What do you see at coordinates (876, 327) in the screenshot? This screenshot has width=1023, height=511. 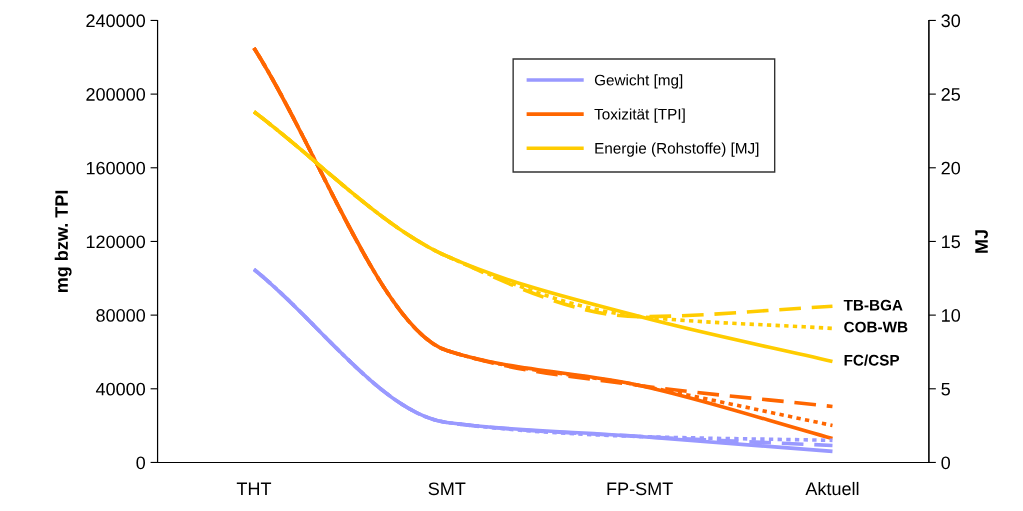 I see `annotation: COB-WB` at bounding box center [876, 327].